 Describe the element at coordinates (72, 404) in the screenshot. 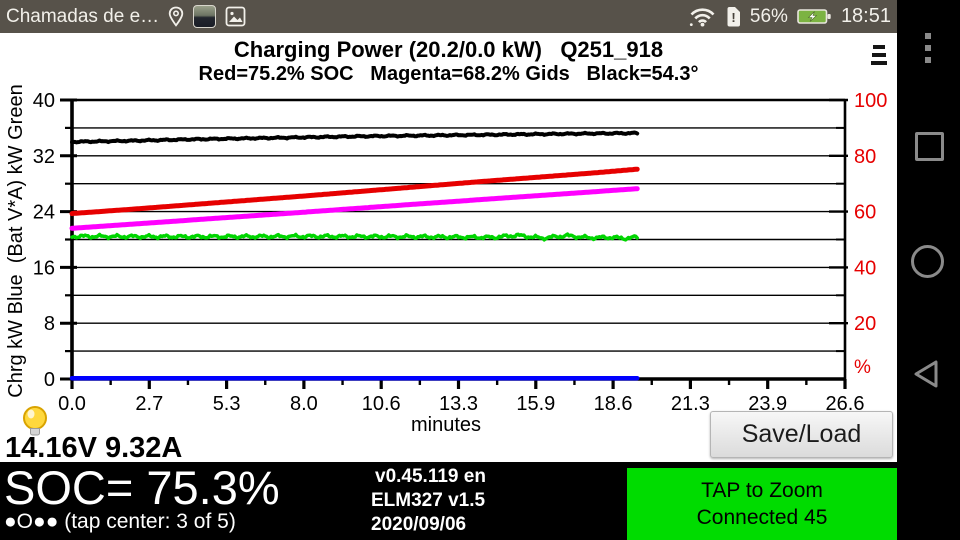

I see `svg-text: 0.0` at that location.